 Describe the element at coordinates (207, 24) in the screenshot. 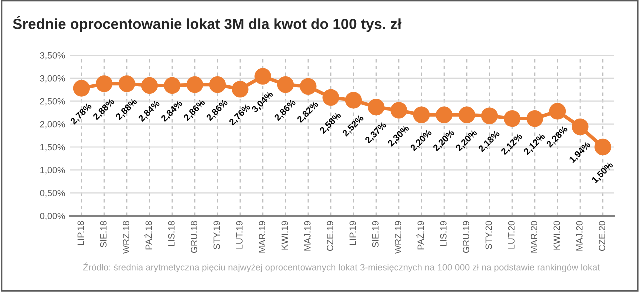

I see `chart-title: Średnie oprocentowanie lokat 3M dla kwot do 100 tys. zł` at that location.